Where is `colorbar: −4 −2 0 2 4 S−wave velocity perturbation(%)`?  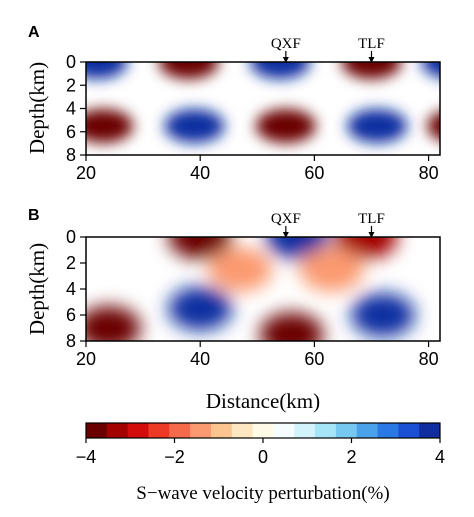 colorbar: −4 −2 0 2 4 S−wave velocity perturbation(%) is located at coordinates (260, 463).